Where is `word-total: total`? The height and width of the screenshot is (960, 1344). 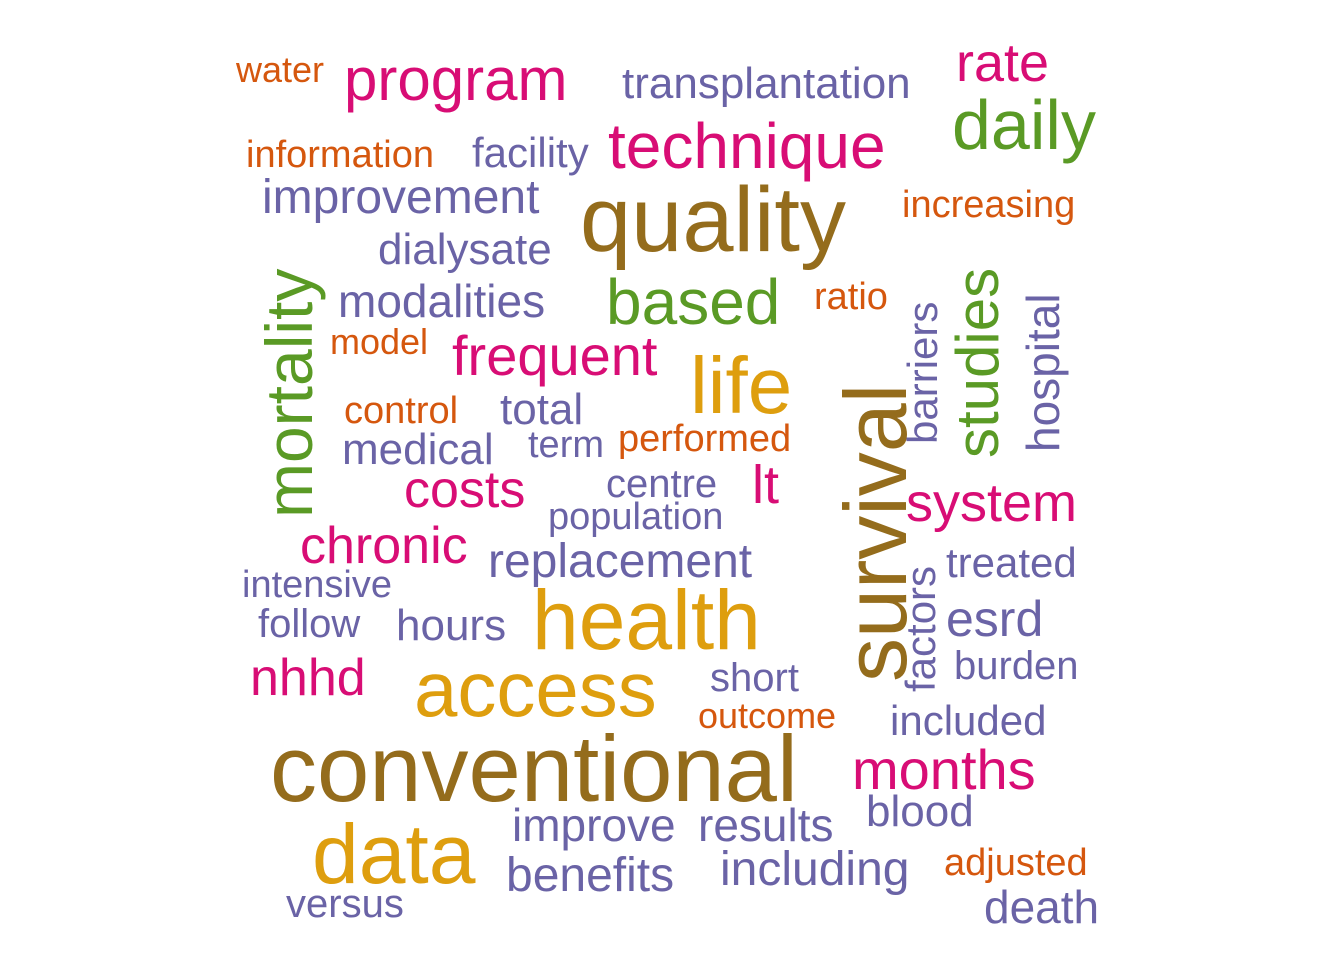 word-total: total is located at coordinates (542, 409).